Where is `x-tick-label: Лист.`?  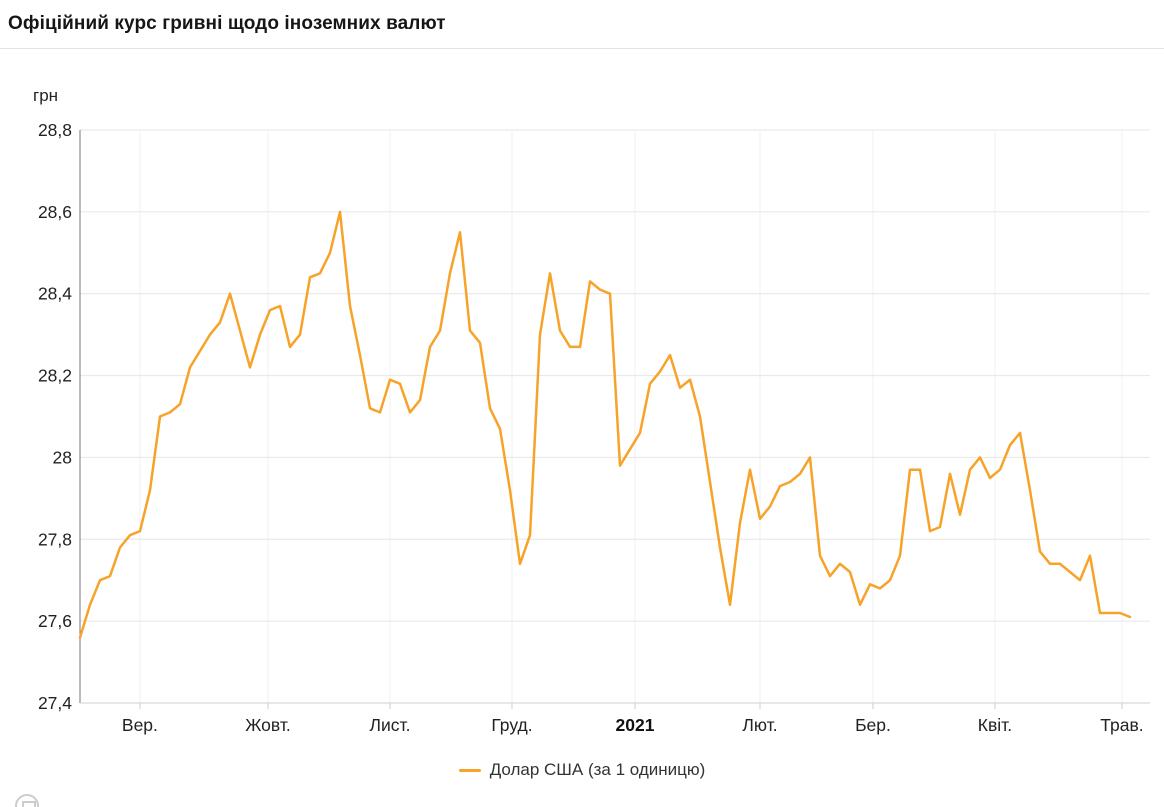 x-tick-label: Лист. is located at coordinates (390, 725).